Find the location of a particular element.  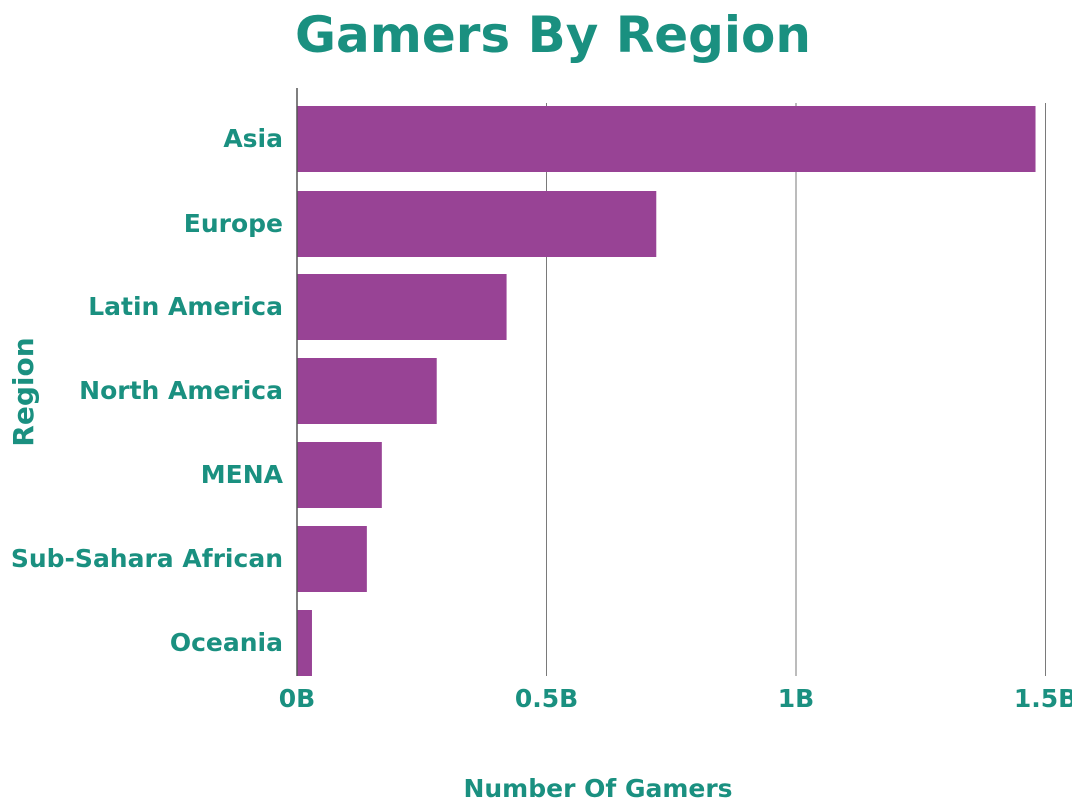

x-tick-label: 1.5B is located at coordinates (1043, 698).